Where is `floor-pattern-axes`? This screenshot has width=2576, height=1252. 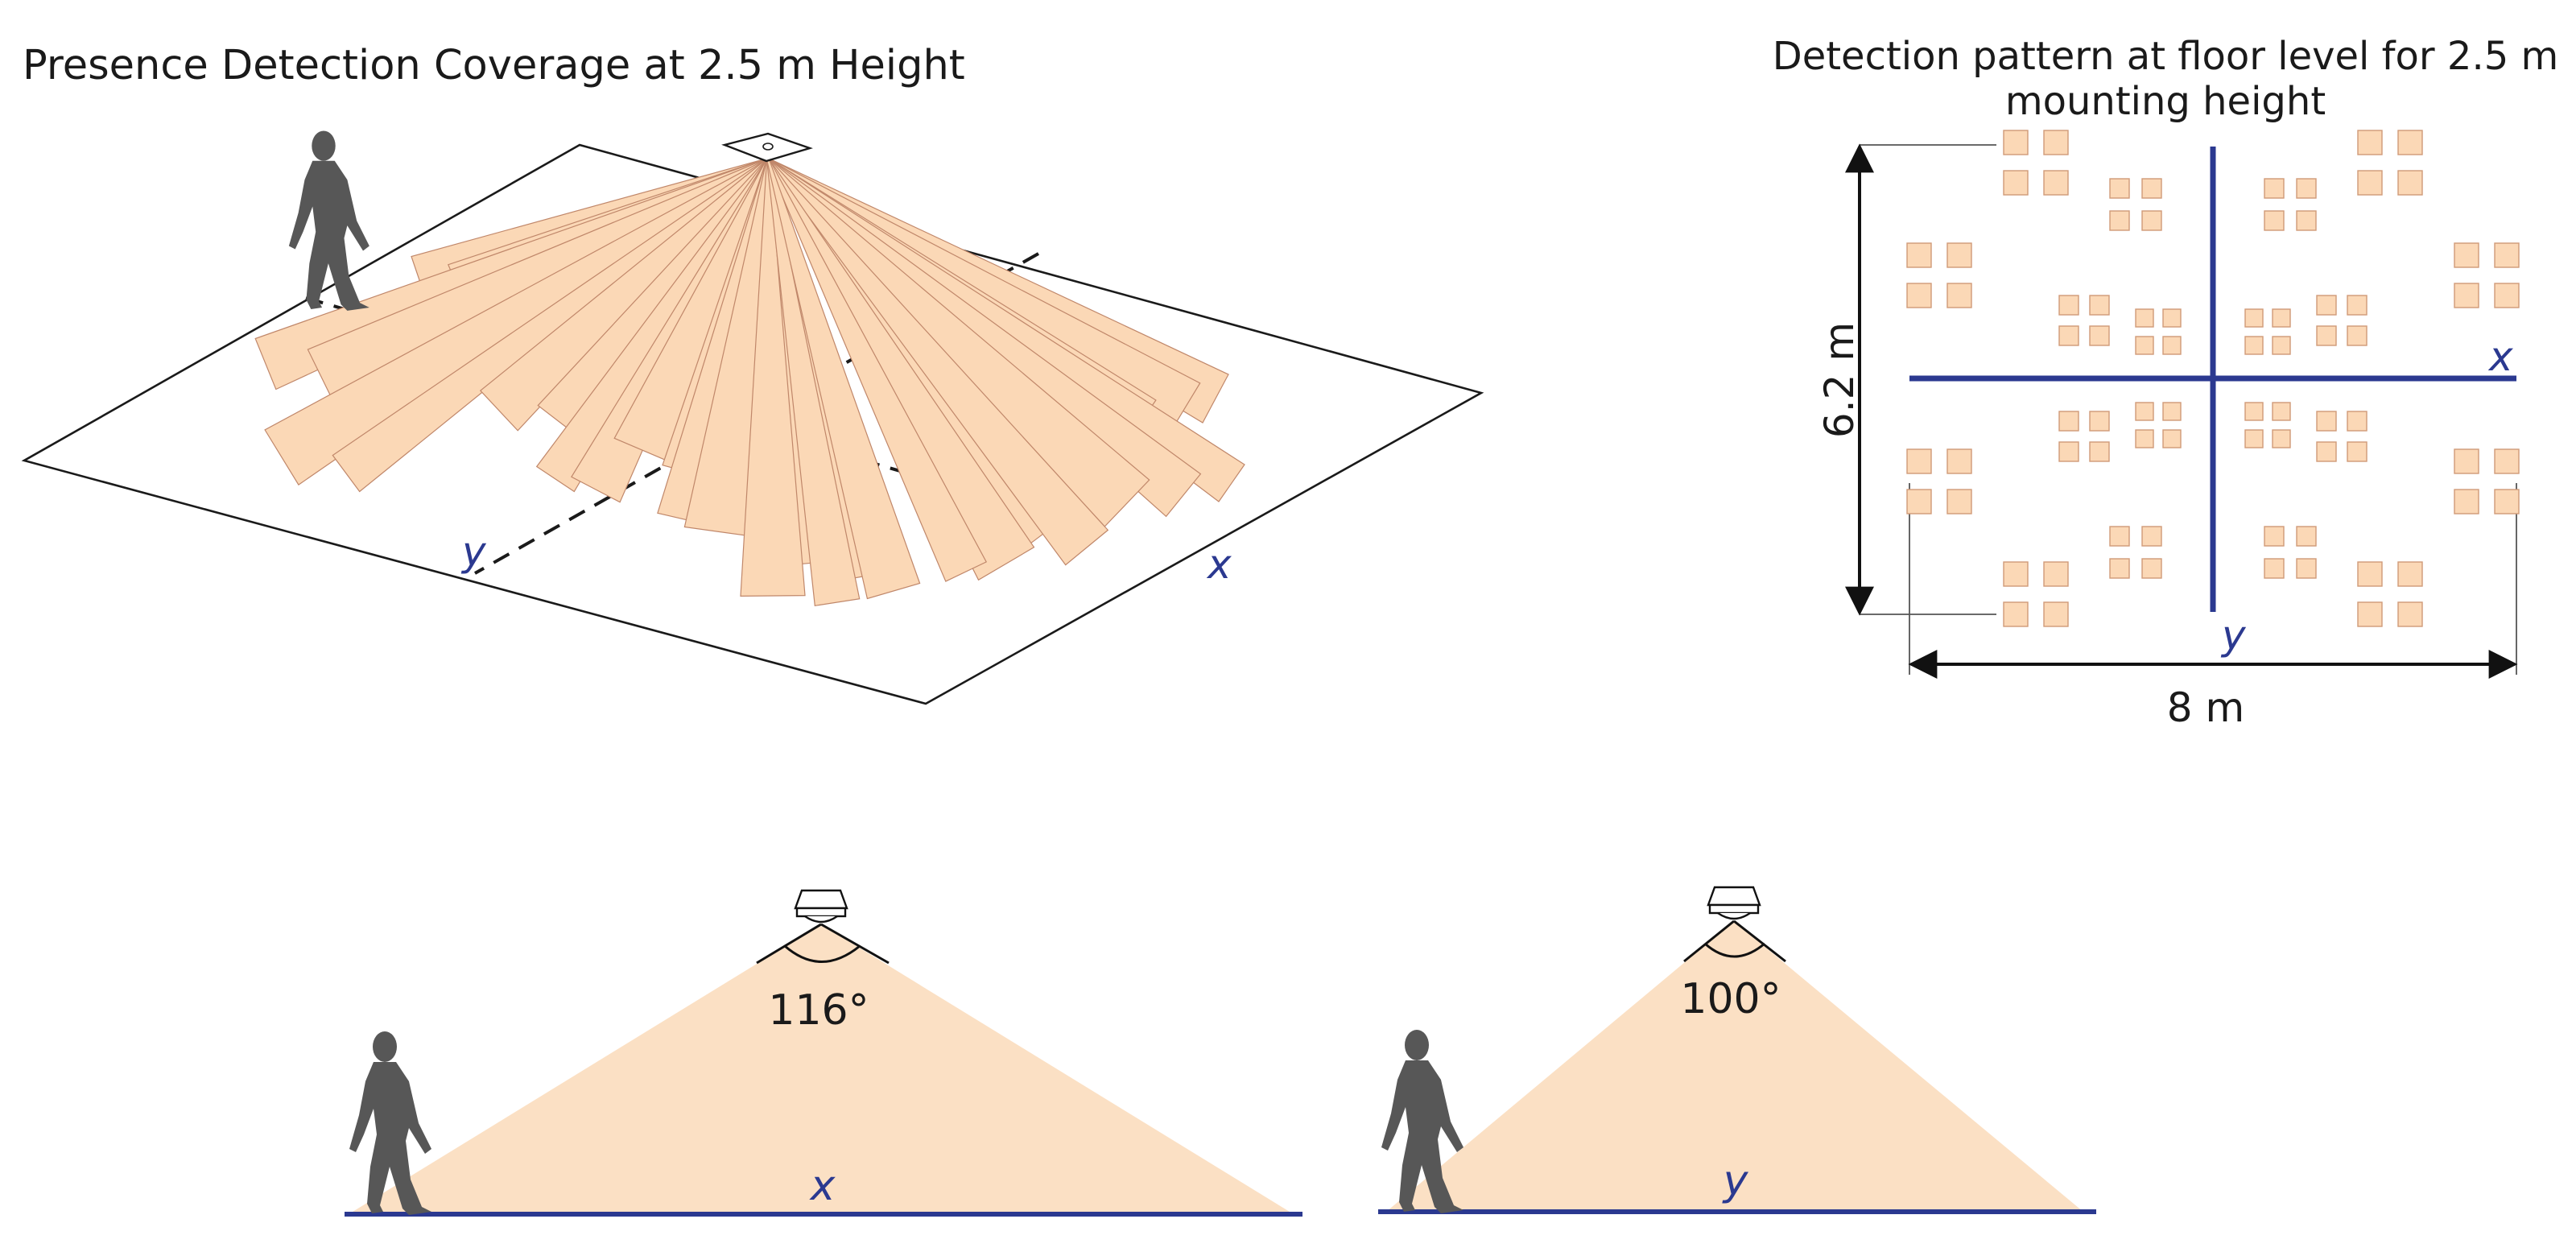
floor-pattern-axes is located at coordinates (2212, 379).